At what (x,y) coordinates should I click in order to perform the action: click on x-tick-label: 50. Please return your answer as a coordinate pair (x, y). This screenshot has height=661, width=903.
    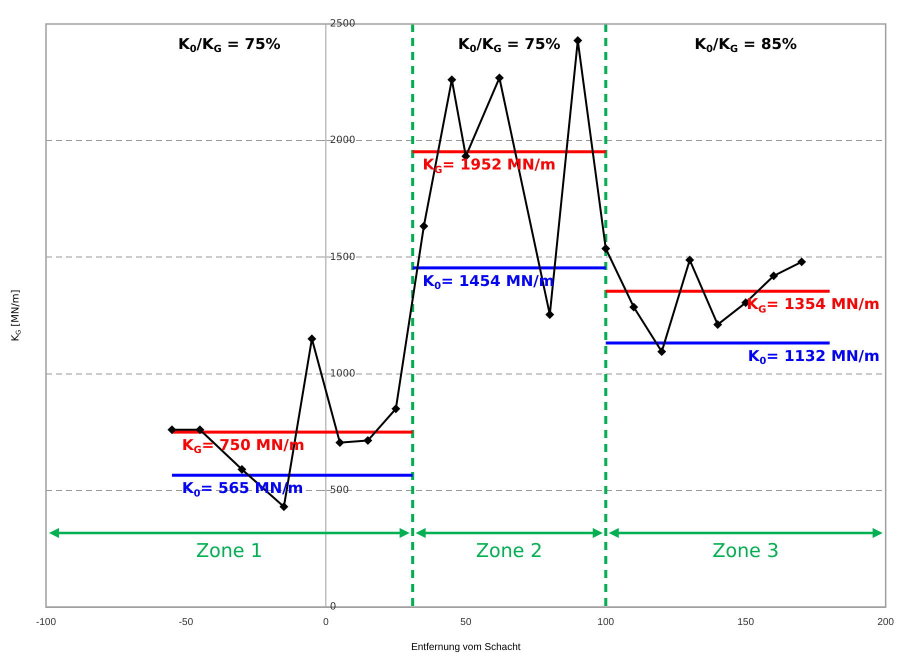
    Looking at the image, I should click on (466, 622).